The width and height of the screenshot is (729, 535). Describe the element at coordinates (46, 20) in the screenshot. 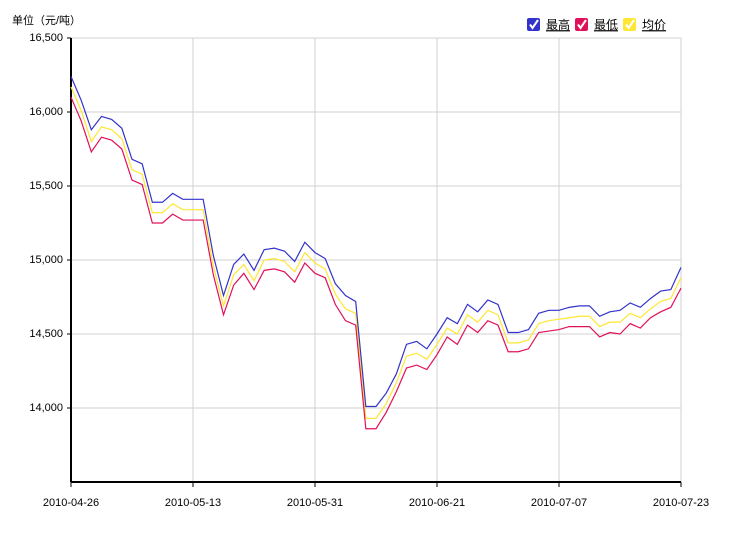

I see `y-axis-title: 单位（元/吨）` at that location.